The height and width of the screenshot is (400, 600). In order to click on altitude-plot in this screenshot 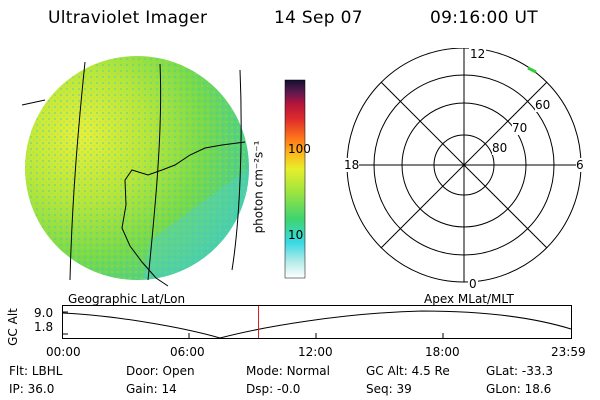, I will do `click(317, 322)`.